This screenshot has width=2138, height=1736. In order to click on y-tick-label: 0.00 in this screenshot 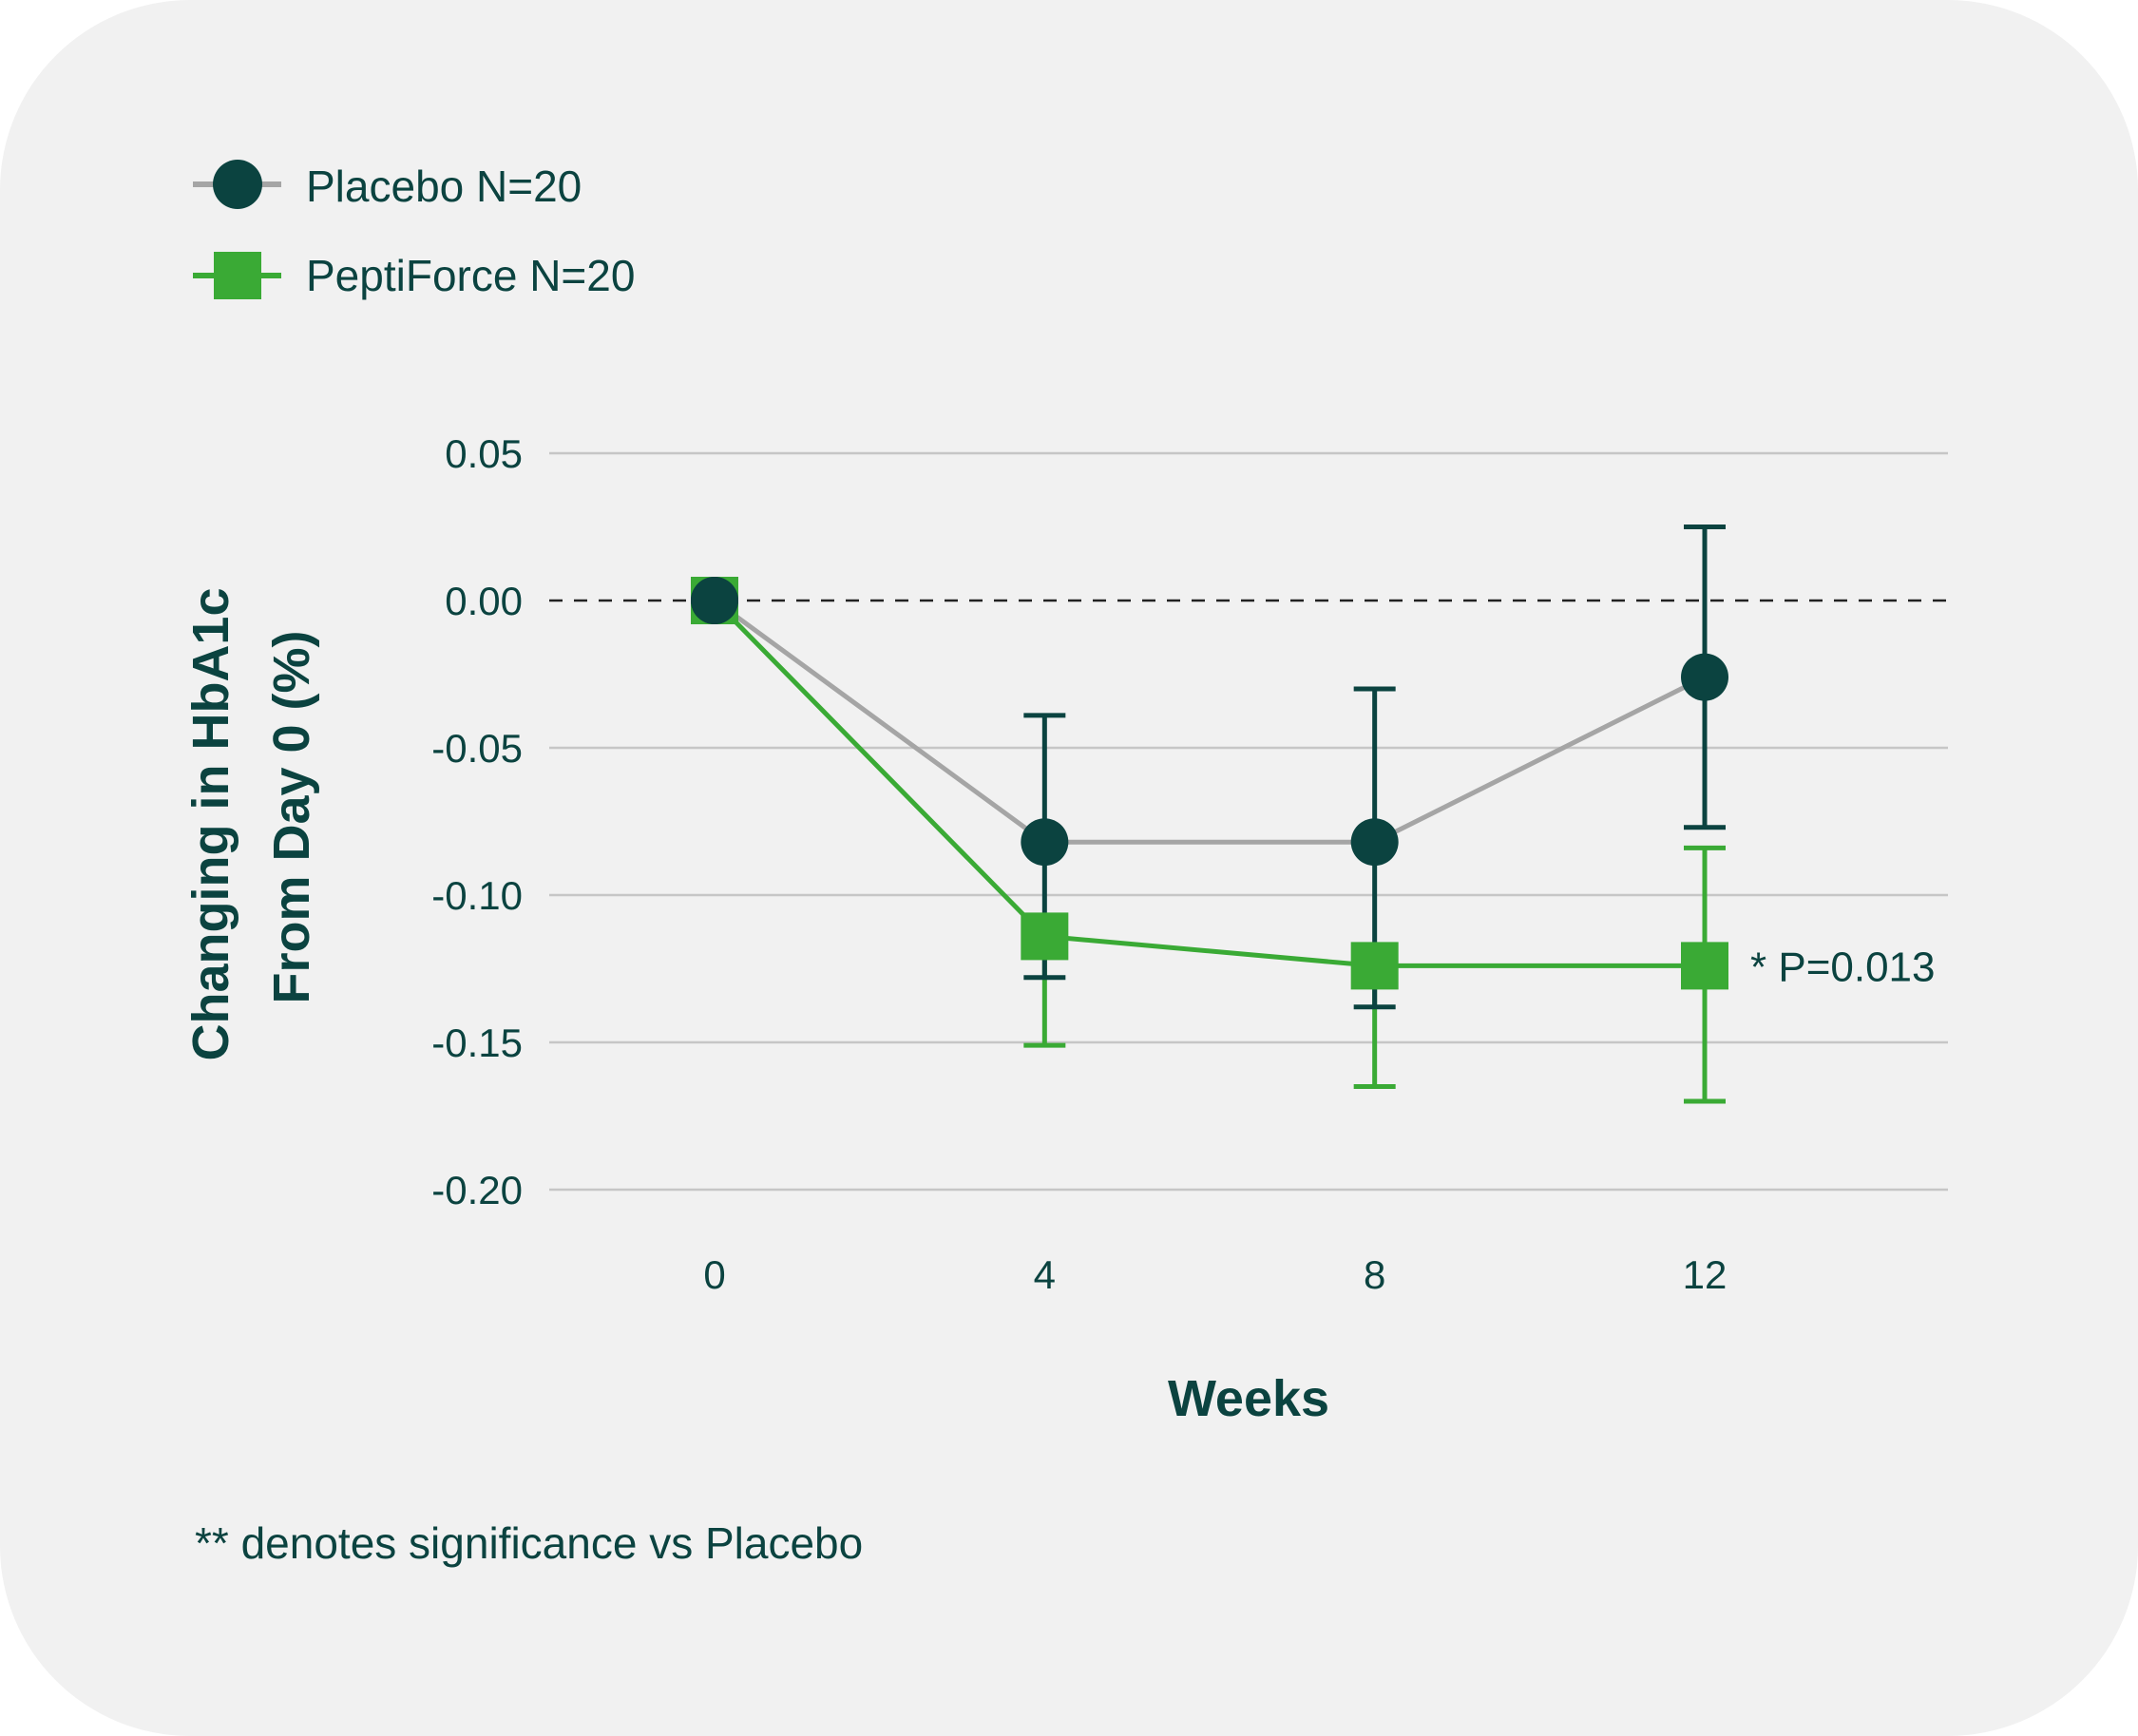, I will do `click(484, 601)`.